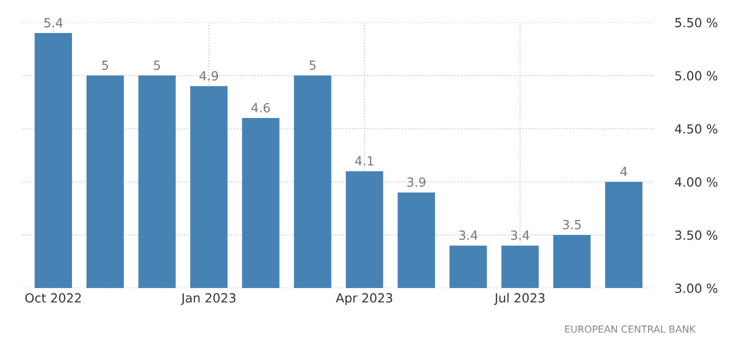 This screenshot has width=740, height=345. What do you see at coordinates (260, 107) in the screenshot?
I see `data-label: 4.6` at bounding box center [260, 107].